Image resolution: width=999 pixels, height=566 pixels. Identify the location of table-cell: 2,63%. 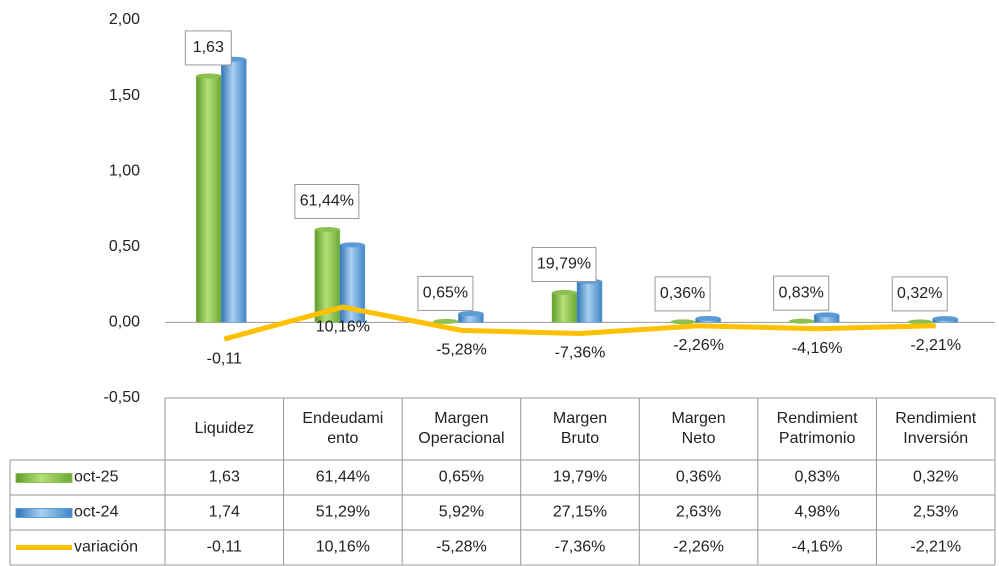
(698, 512).